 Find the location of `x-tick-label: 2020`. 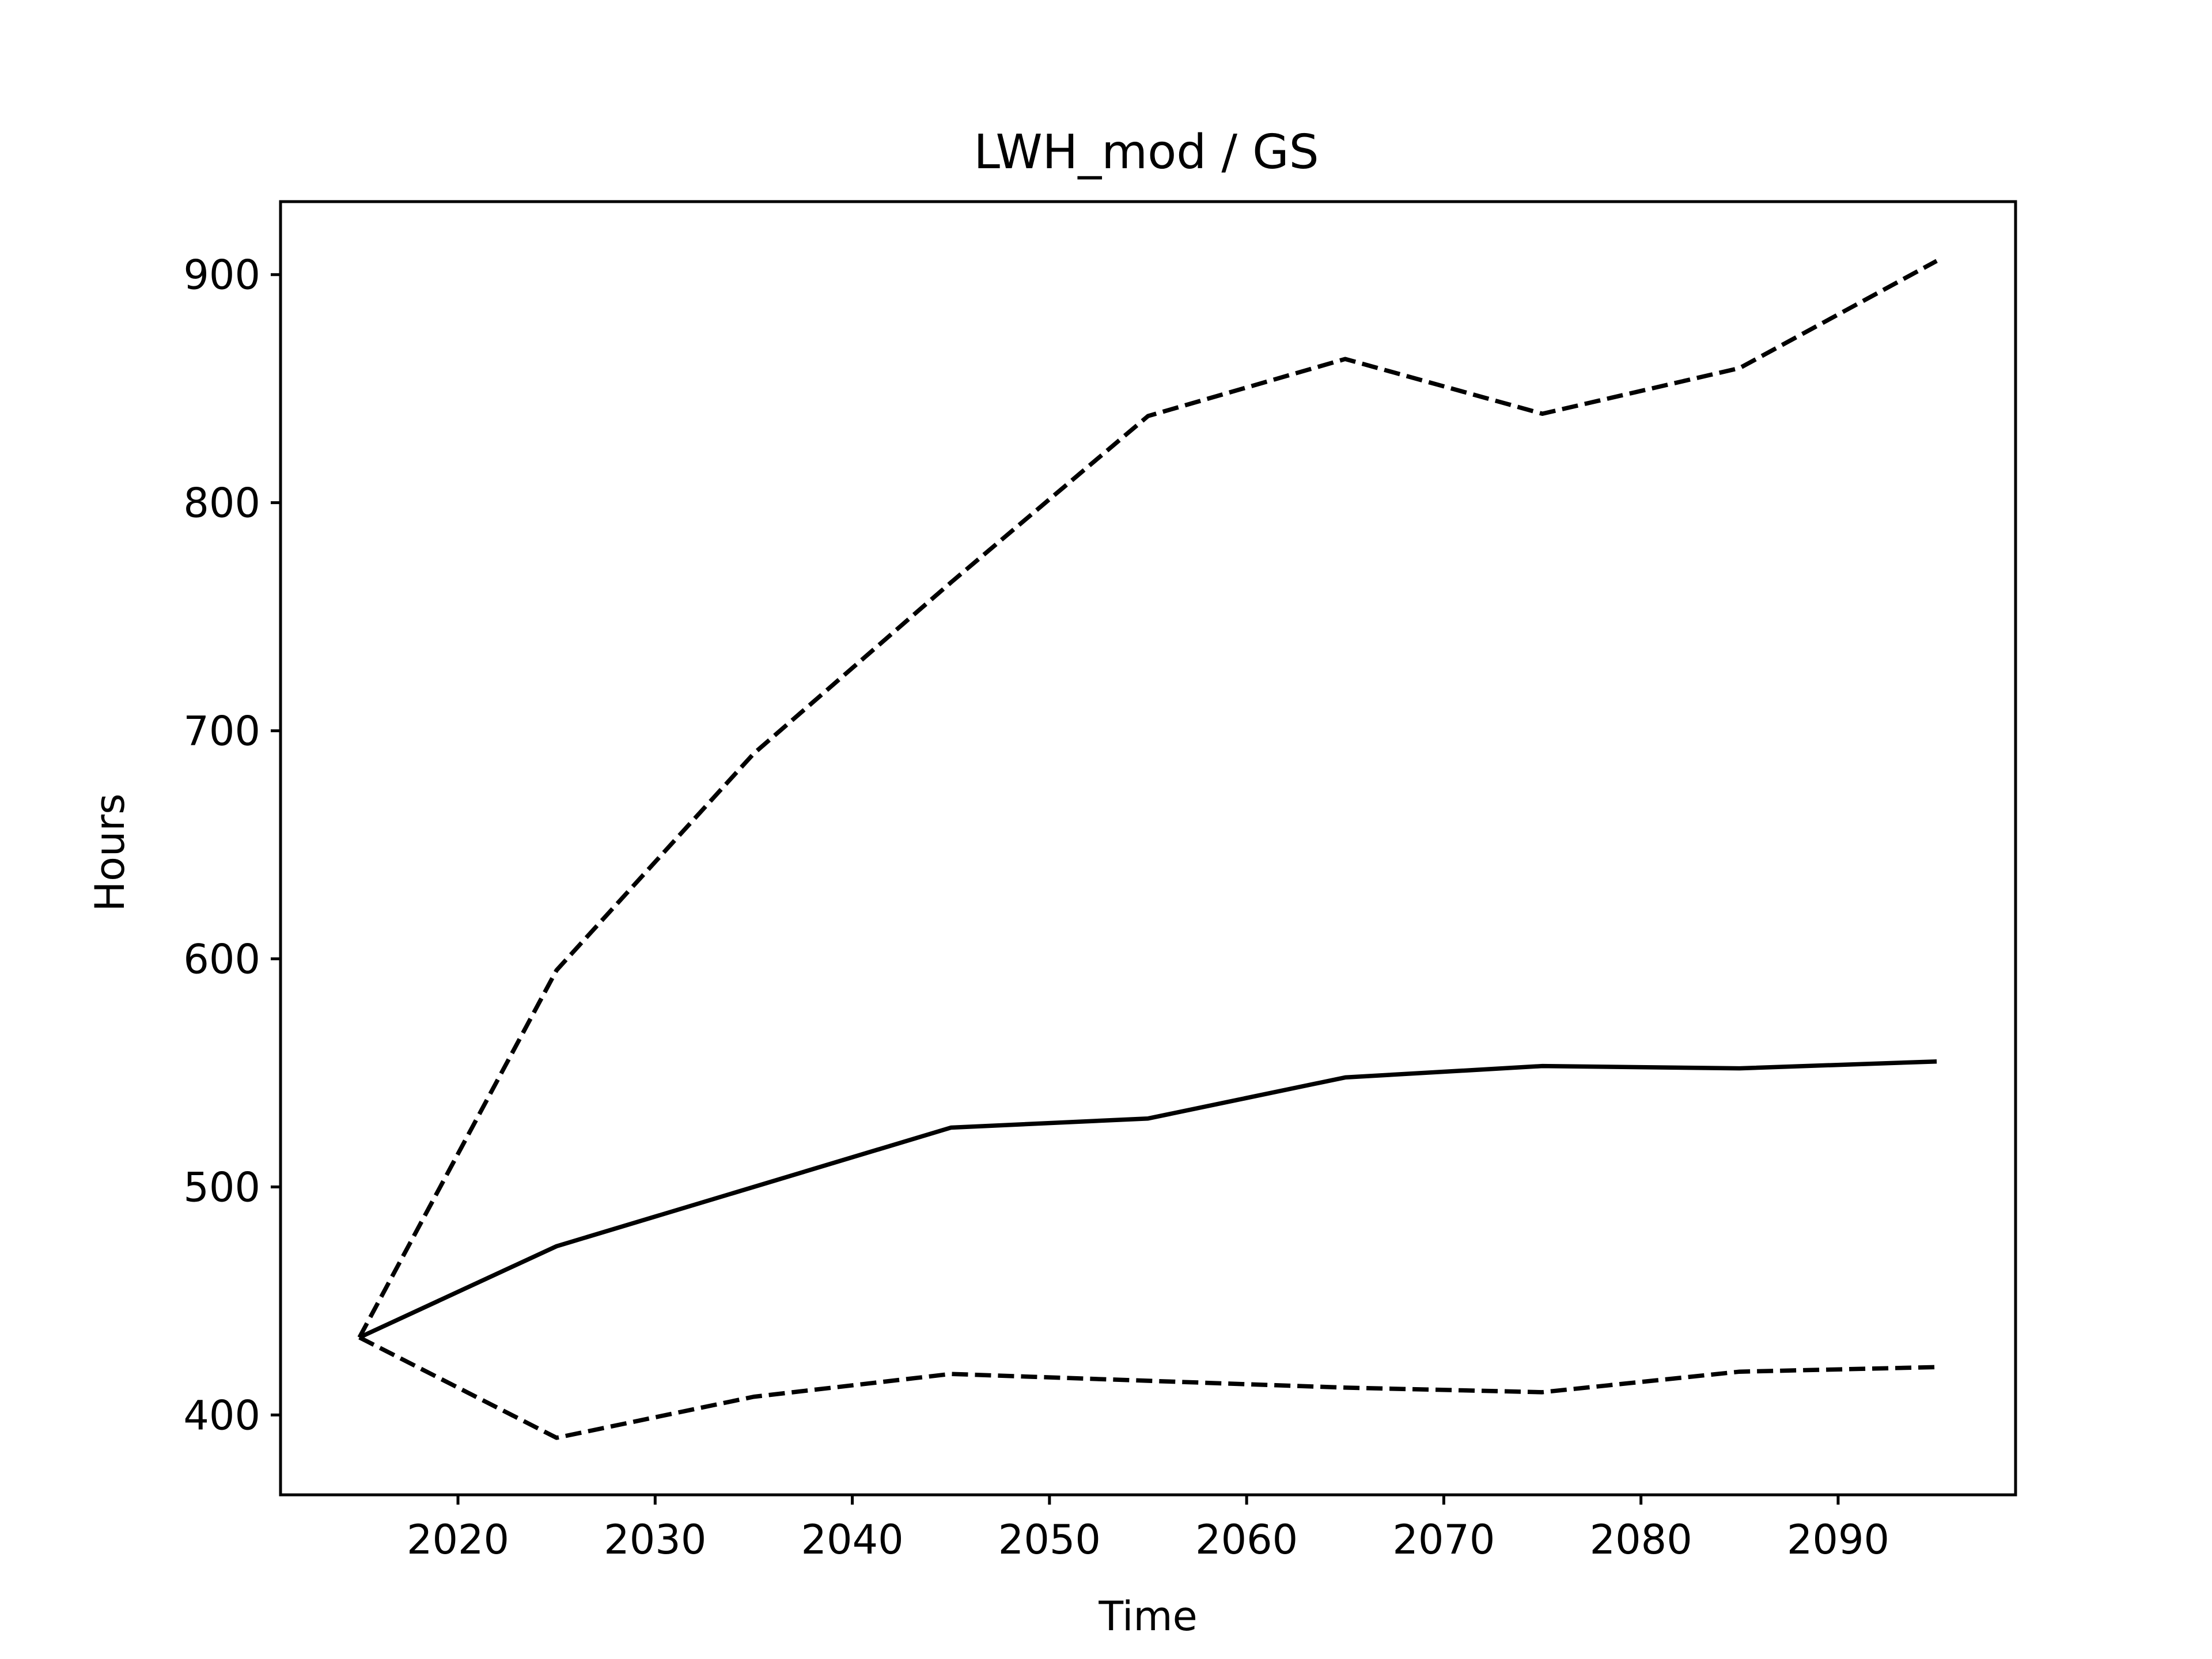

x-tick-label: 2020 is located at coordinates (458, 1539).